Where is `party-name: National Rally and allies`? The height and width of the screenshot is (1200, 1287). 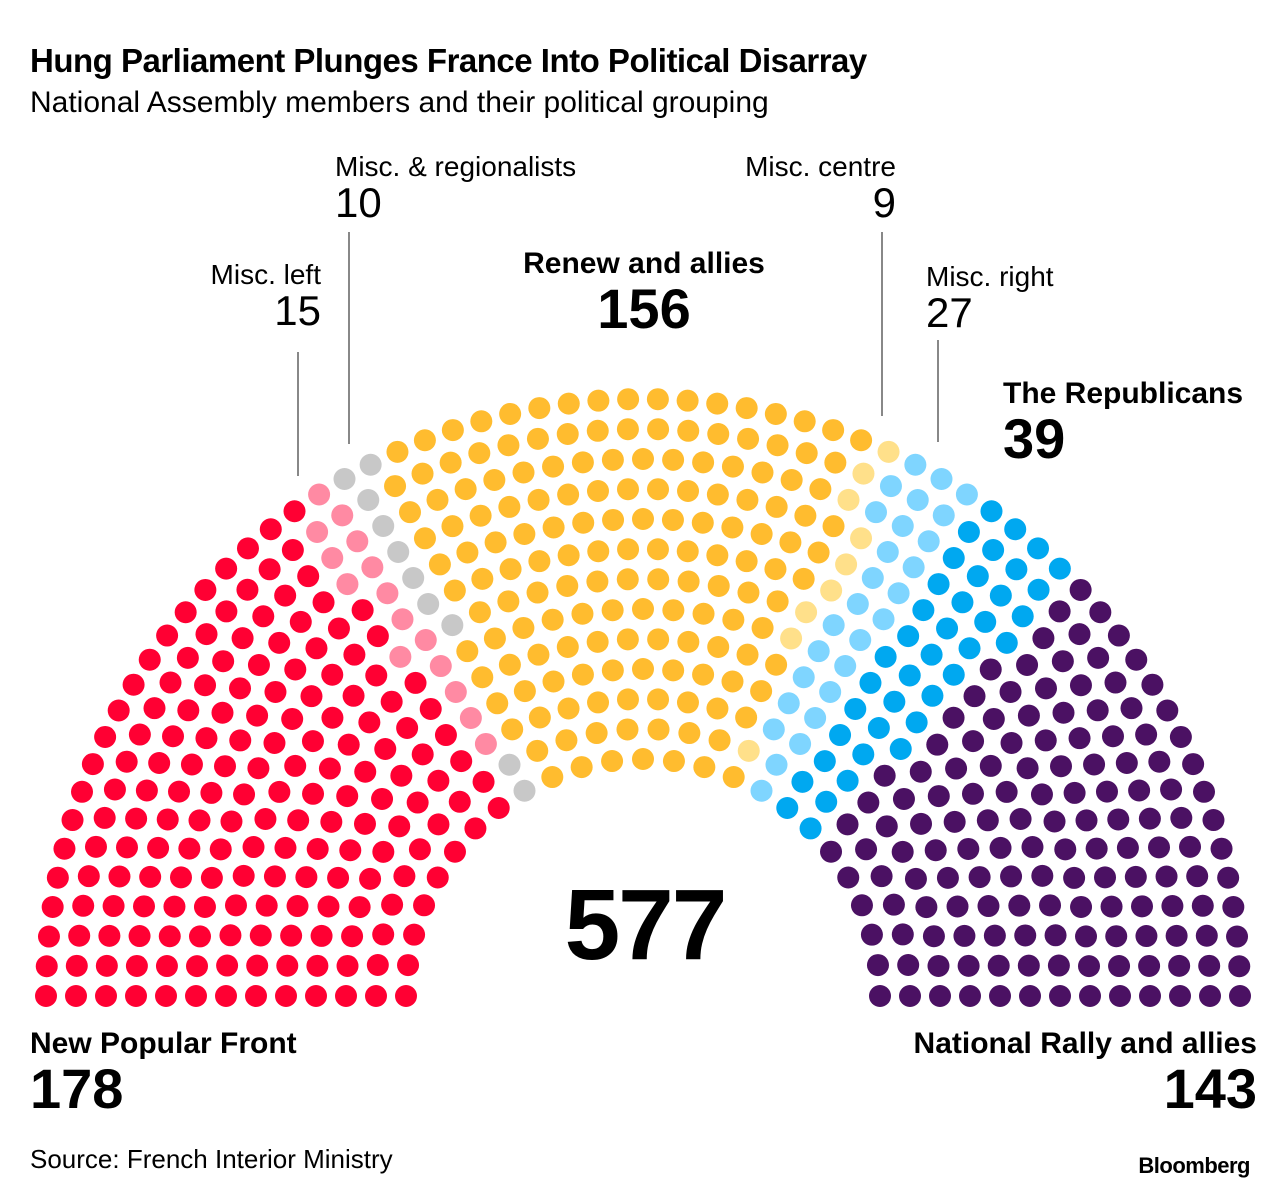
party-name: National Rally and allies is located at coordinates (1085, 1043).